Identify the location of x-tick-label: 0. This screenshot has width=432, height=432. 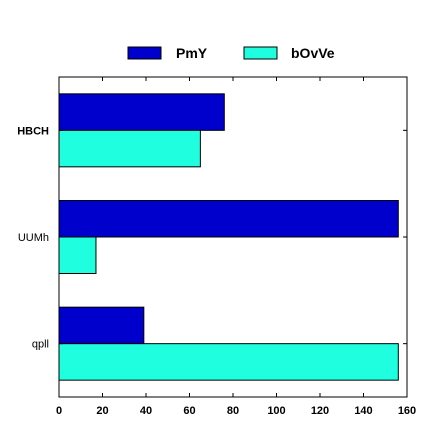
(59, 411).